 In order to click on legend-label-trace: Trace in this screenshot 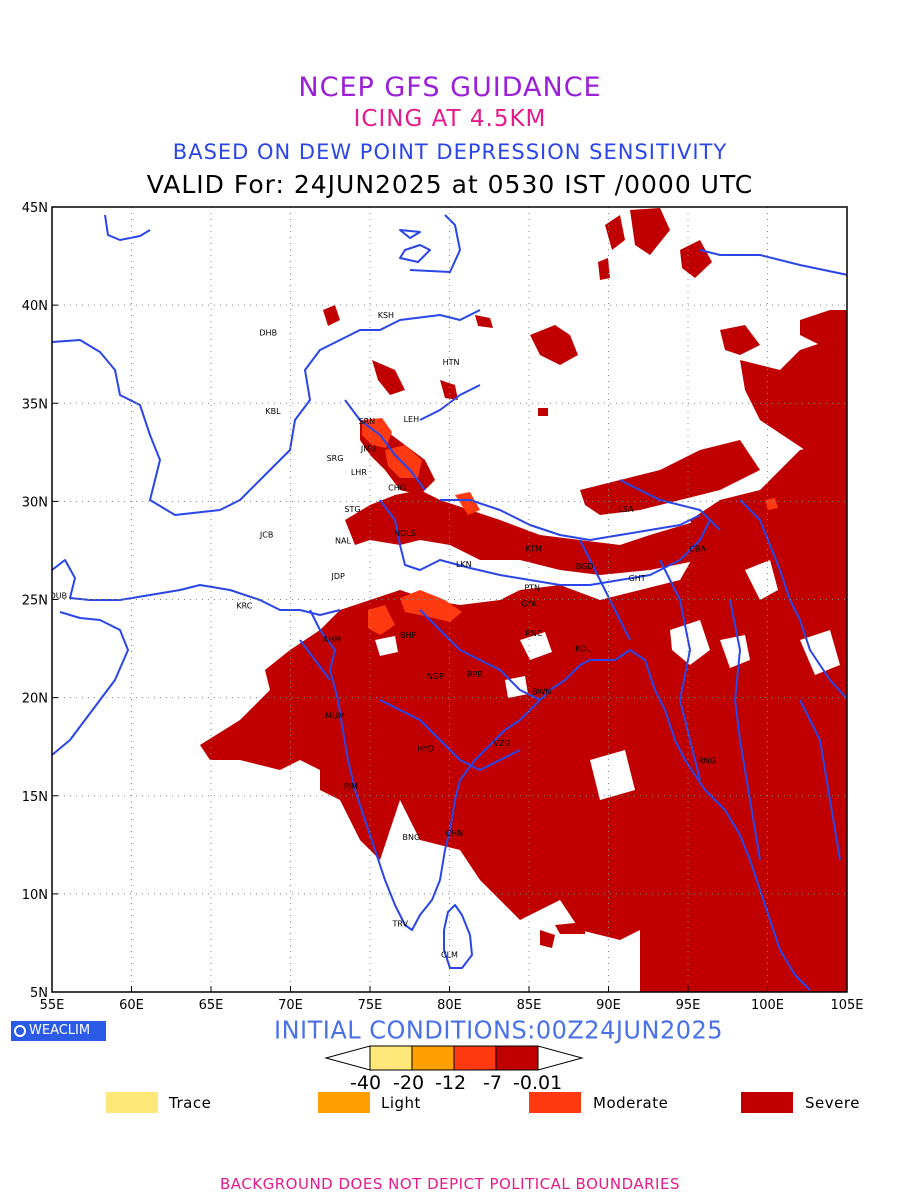, I will do `click(190, 1103)`.